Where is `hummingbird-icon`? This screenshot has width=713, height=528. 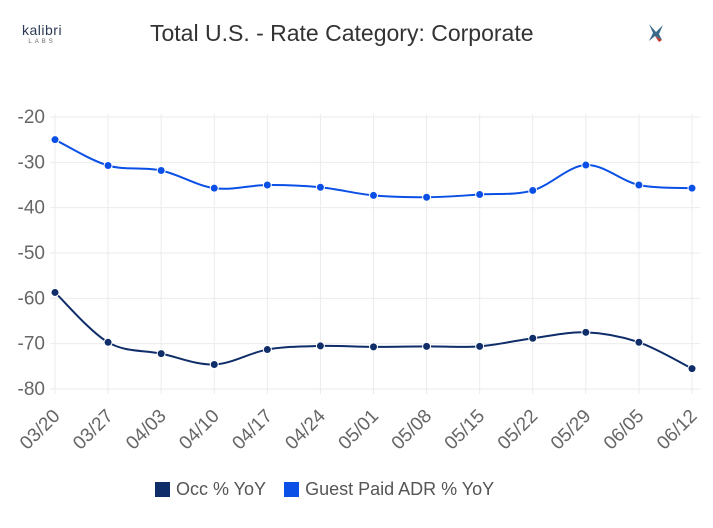
hummingbird-icon is located at coordinates (656, 33).